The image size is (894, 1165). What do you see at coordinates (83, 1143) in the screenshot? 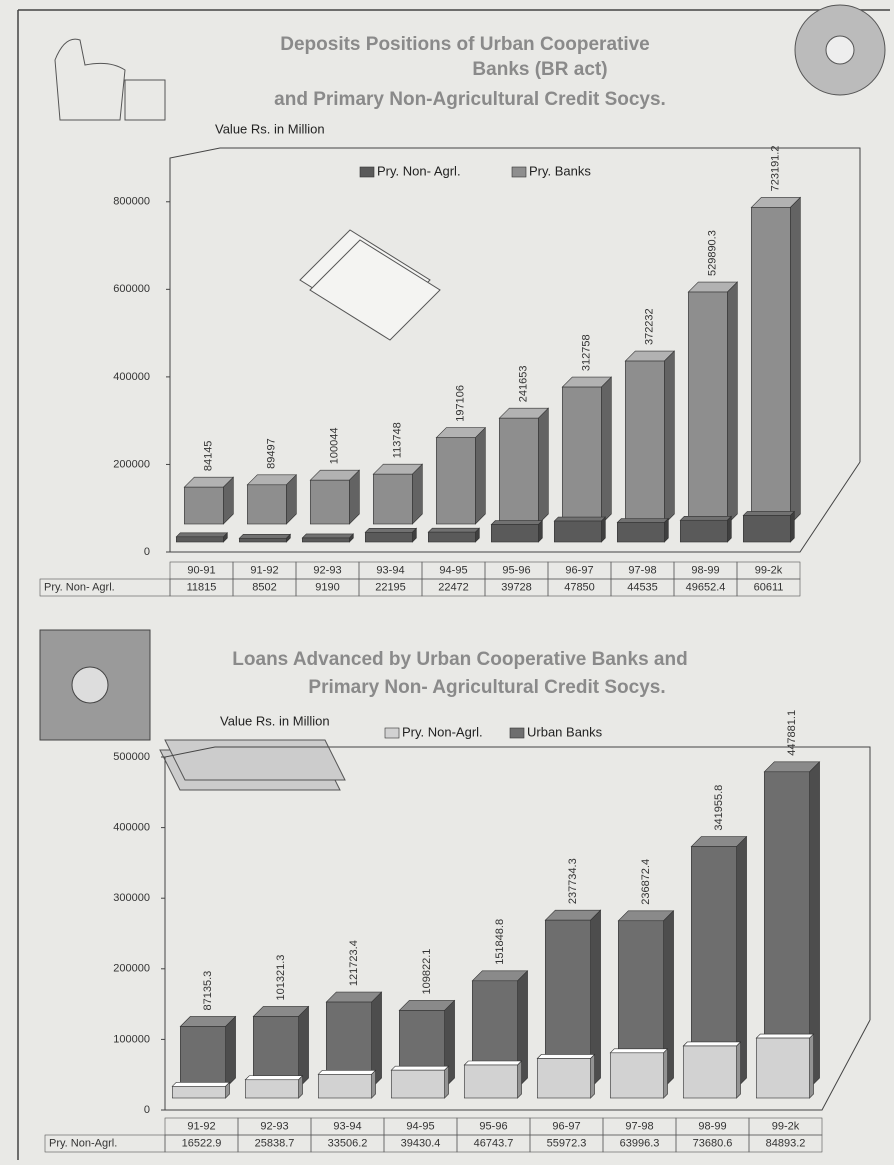
I see `table-row-label: Pry. Non-Agrl.` at bounding box center [83, 1143].